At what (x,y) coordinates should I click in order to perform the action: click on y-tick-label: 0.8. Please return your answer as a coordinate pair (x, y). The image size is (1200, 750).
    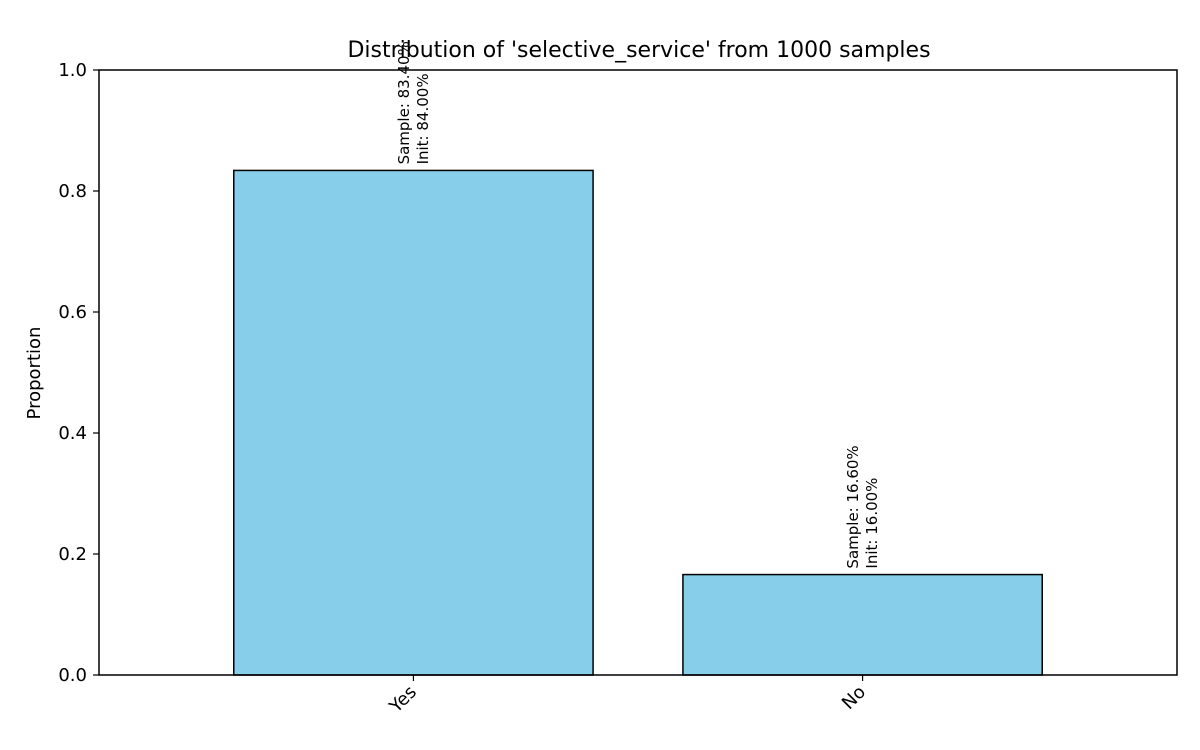
    Looking at the image, I should click on (72, 191).